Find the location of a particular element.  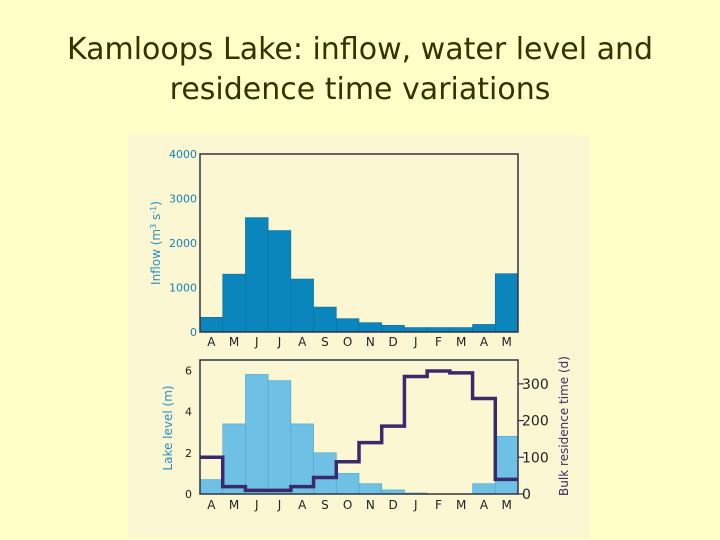

level-x-tick-label: F is located at coordinates (438, 505).